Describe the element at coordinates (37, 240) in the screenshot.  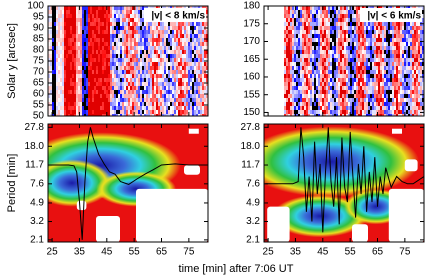
I see `y-tick-label: 2.1` at that location.